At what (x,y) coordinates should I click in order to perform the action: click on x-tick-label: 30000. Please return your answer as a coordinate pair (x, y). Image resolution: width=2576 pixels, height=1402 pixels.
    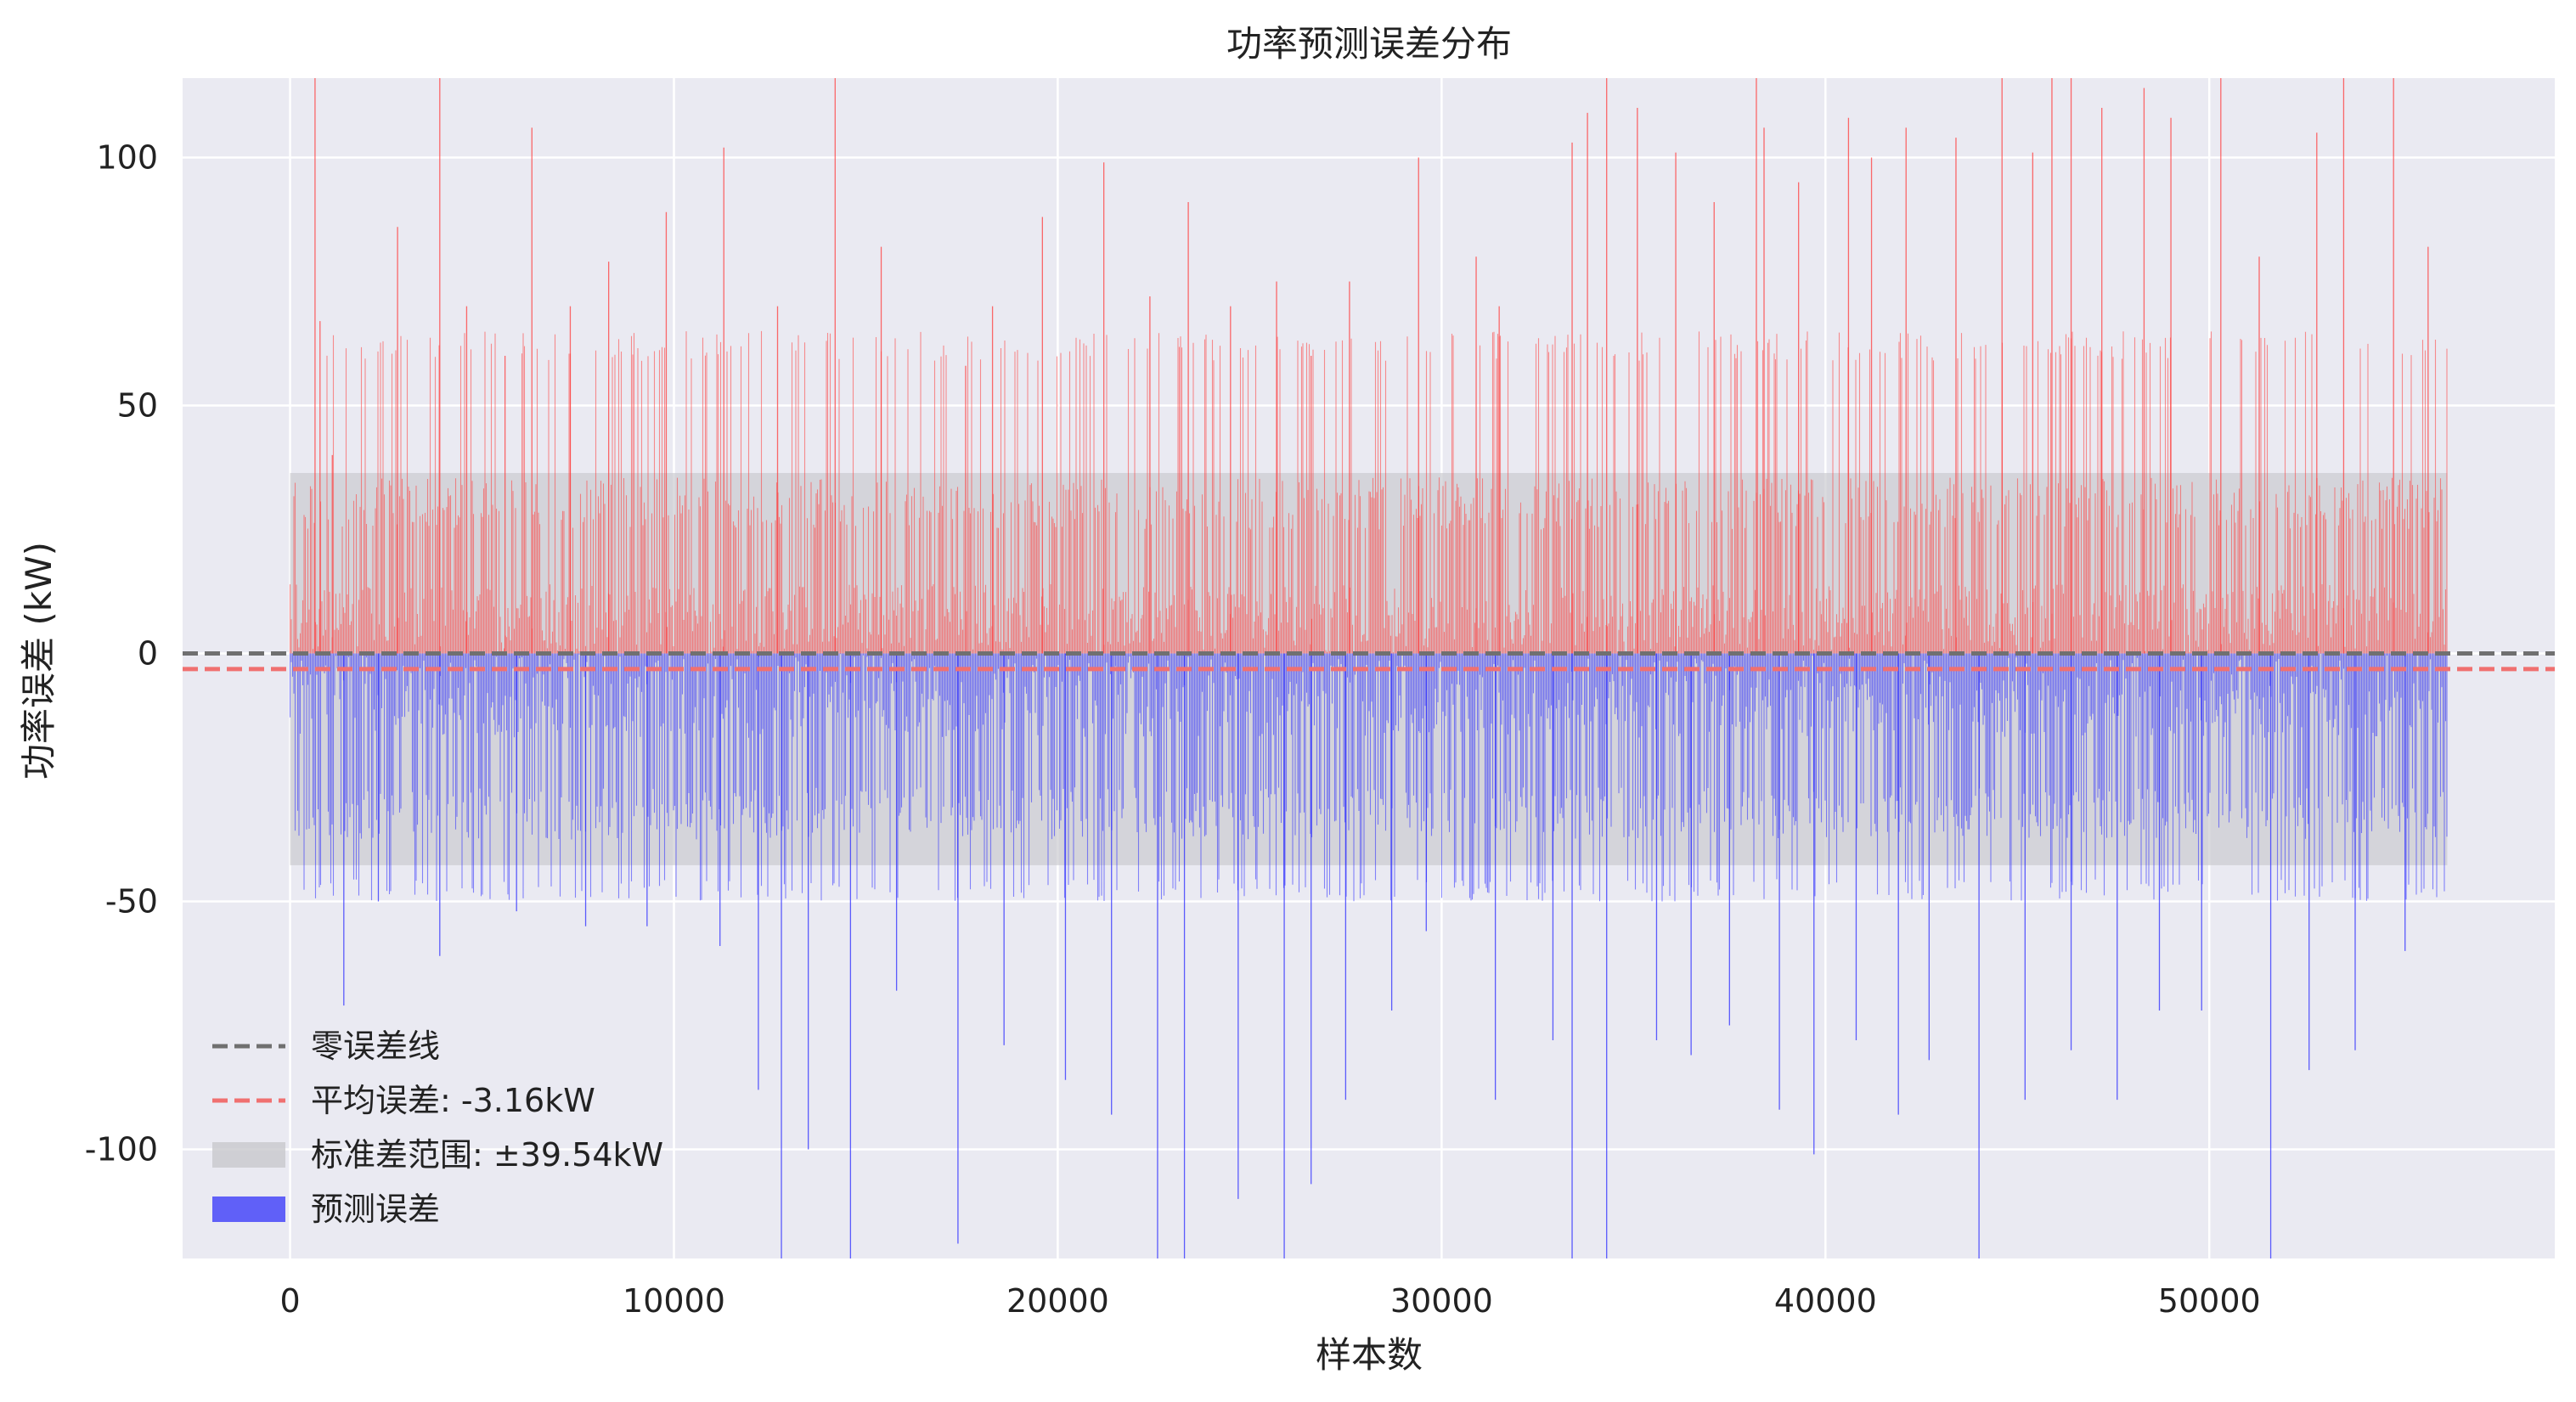
    Looking at the image, I should click on (1441, 1301).